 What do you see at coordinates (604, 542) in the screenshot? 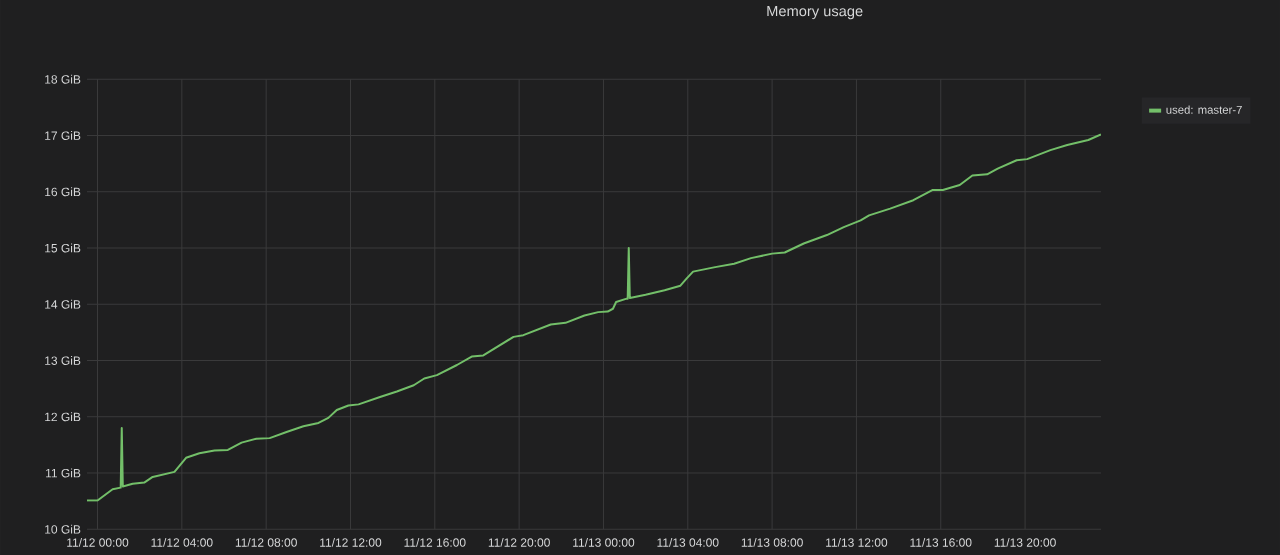
I see `x-tick-label: 11/13 00:00` at bounding box center [604, 542].